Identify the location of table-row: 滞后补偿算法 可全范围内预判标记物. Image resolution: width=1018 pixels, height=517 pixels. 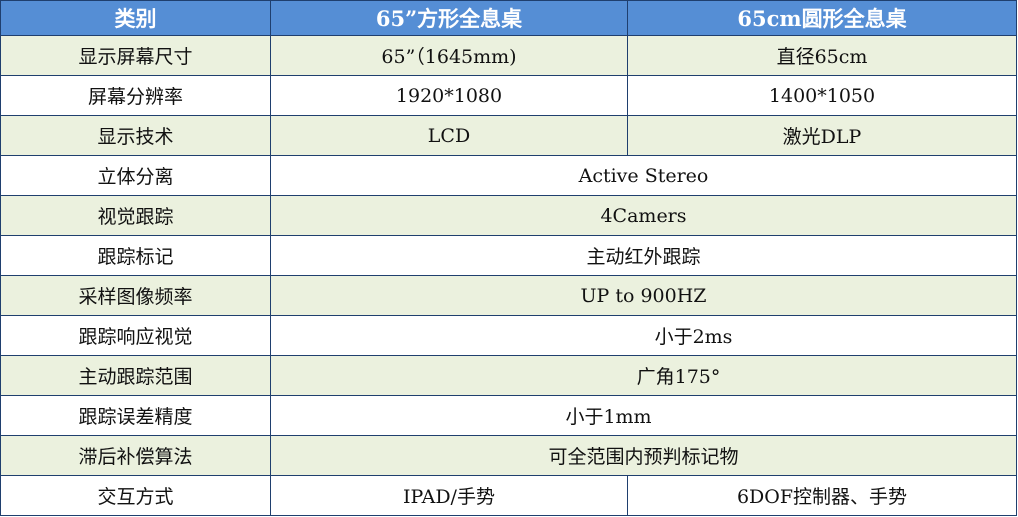
(508, 455).